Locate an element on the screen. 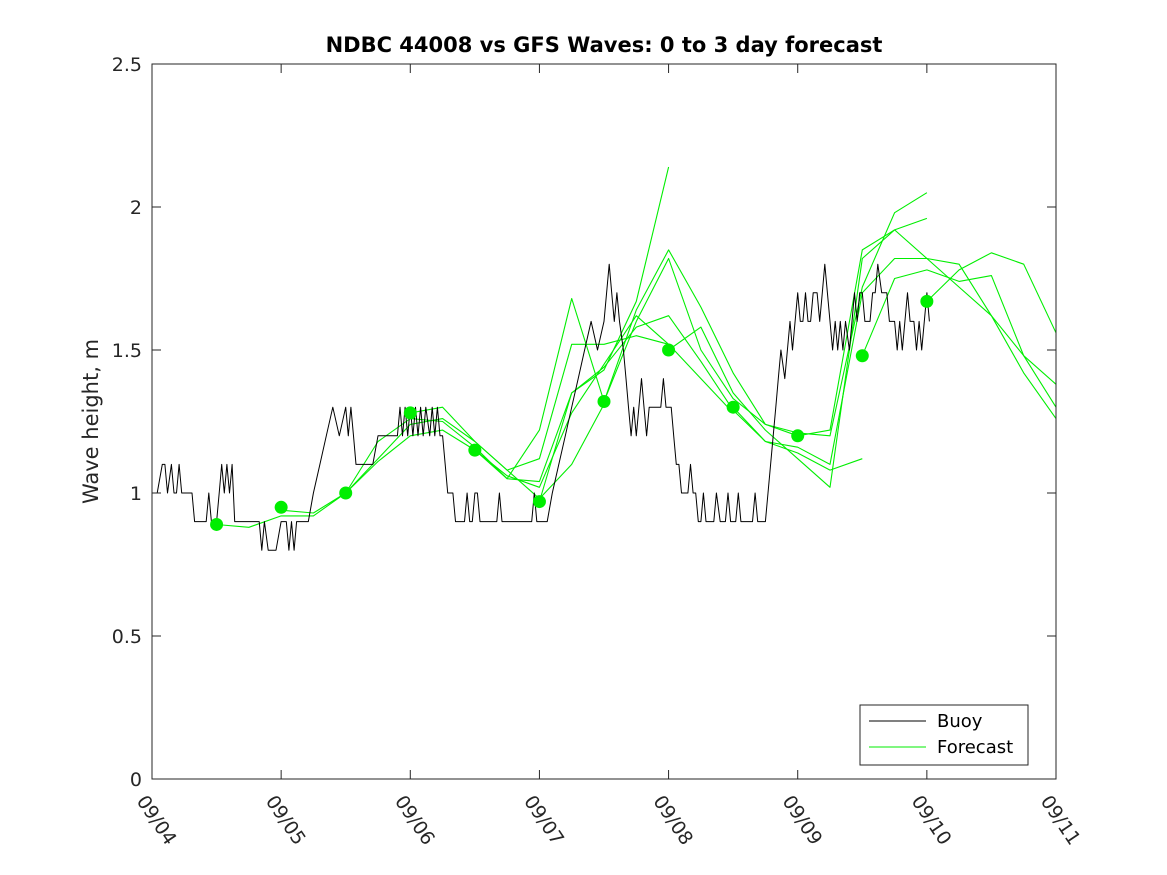 Image resolution: width=1167 pixels, height=875 pixels. y-tick-label: 0 is located at coordinates (136, 780).